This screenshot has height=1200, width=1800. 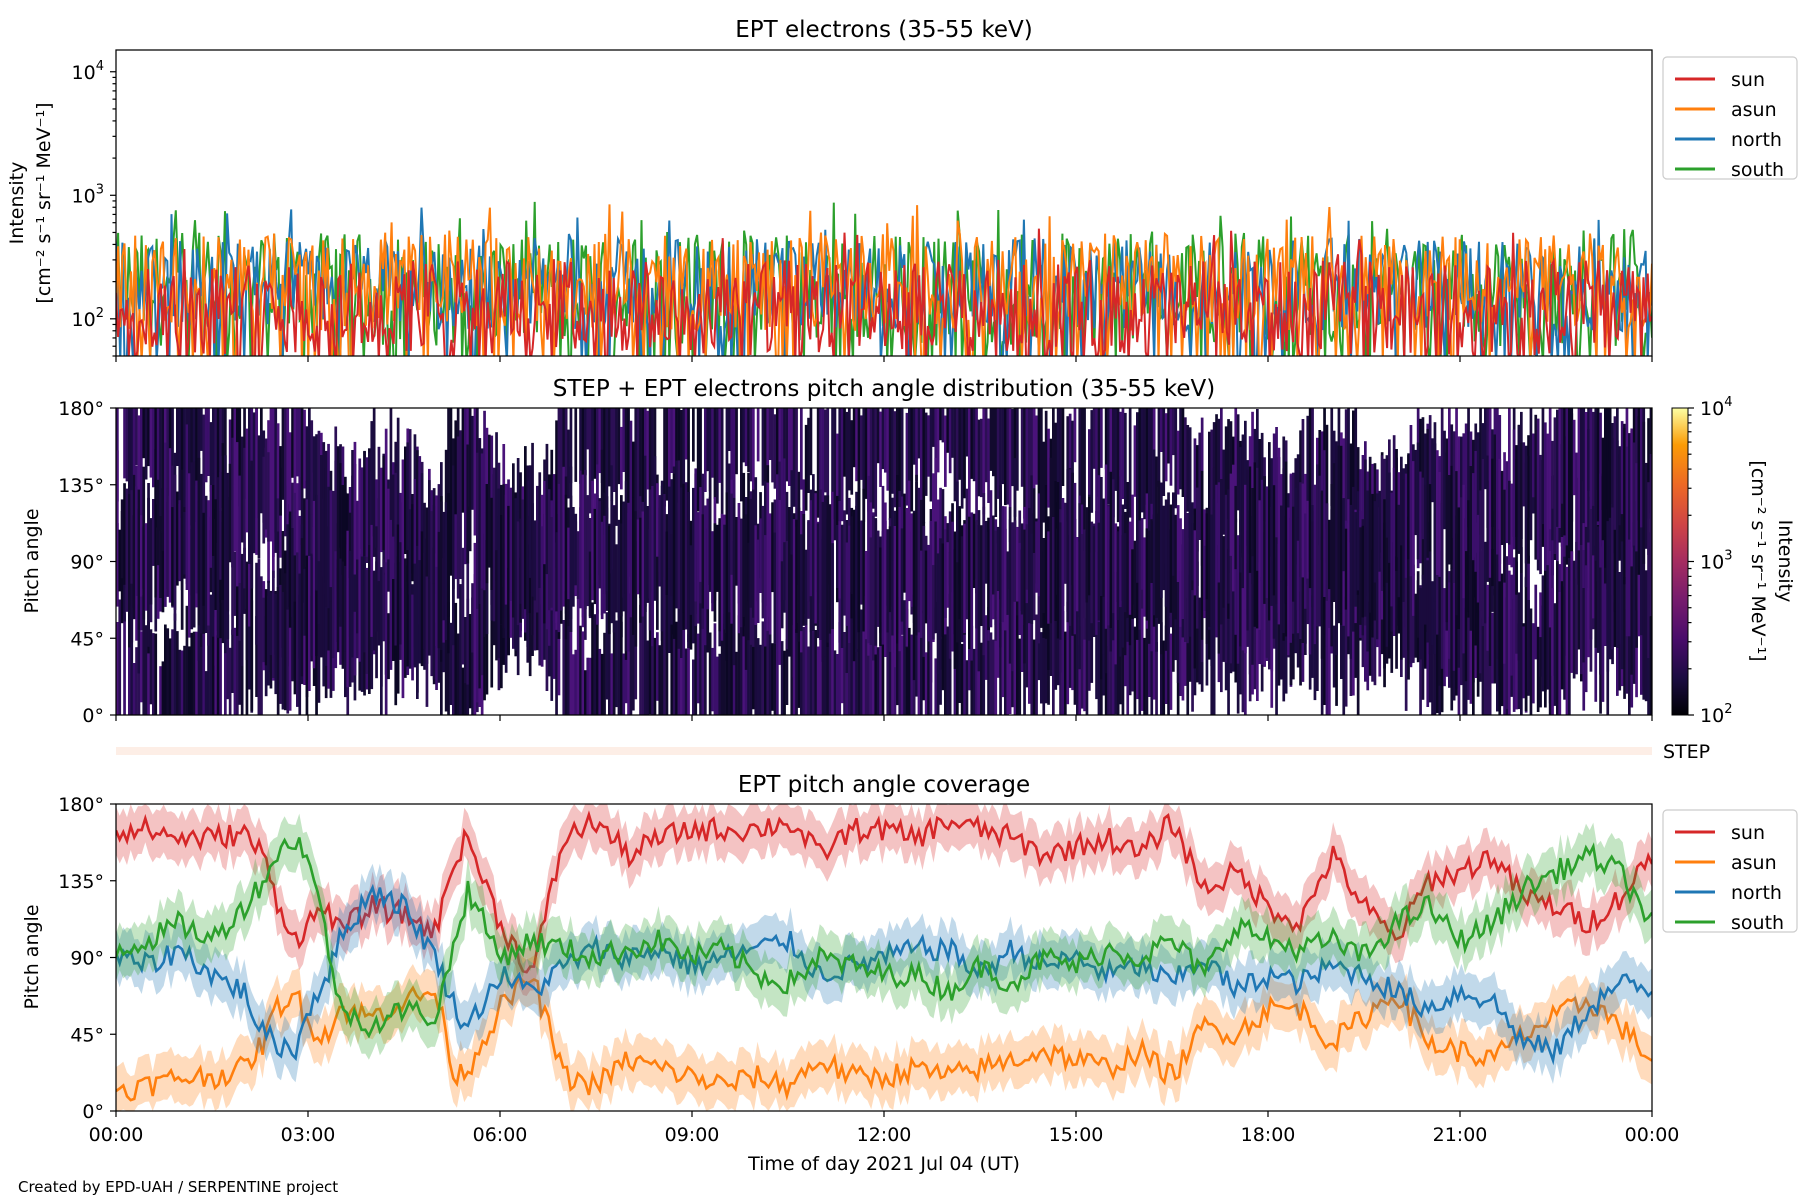 I want to click on panel3-title: EPT pitch angle coverage, so click(x=884, y=785).